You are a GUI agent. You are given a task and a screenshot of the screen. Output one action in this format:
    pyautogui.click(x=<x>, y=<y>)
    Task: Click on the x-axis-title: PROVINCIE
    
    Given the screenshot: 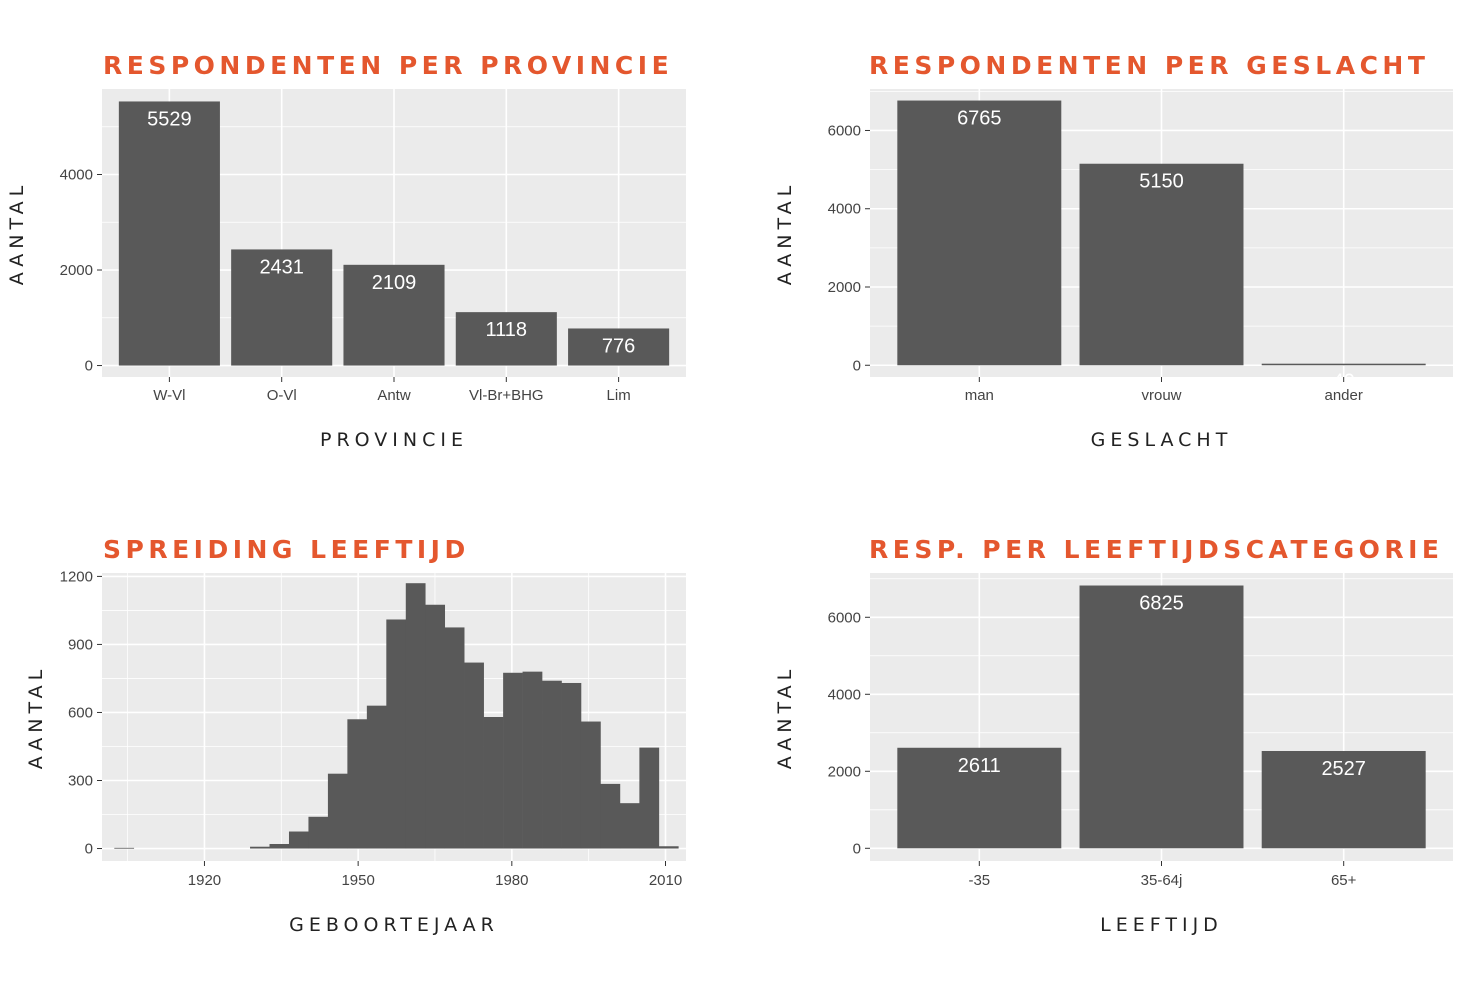 What is the action you would take?
    pyautogui.click(x=394, y=440)
    